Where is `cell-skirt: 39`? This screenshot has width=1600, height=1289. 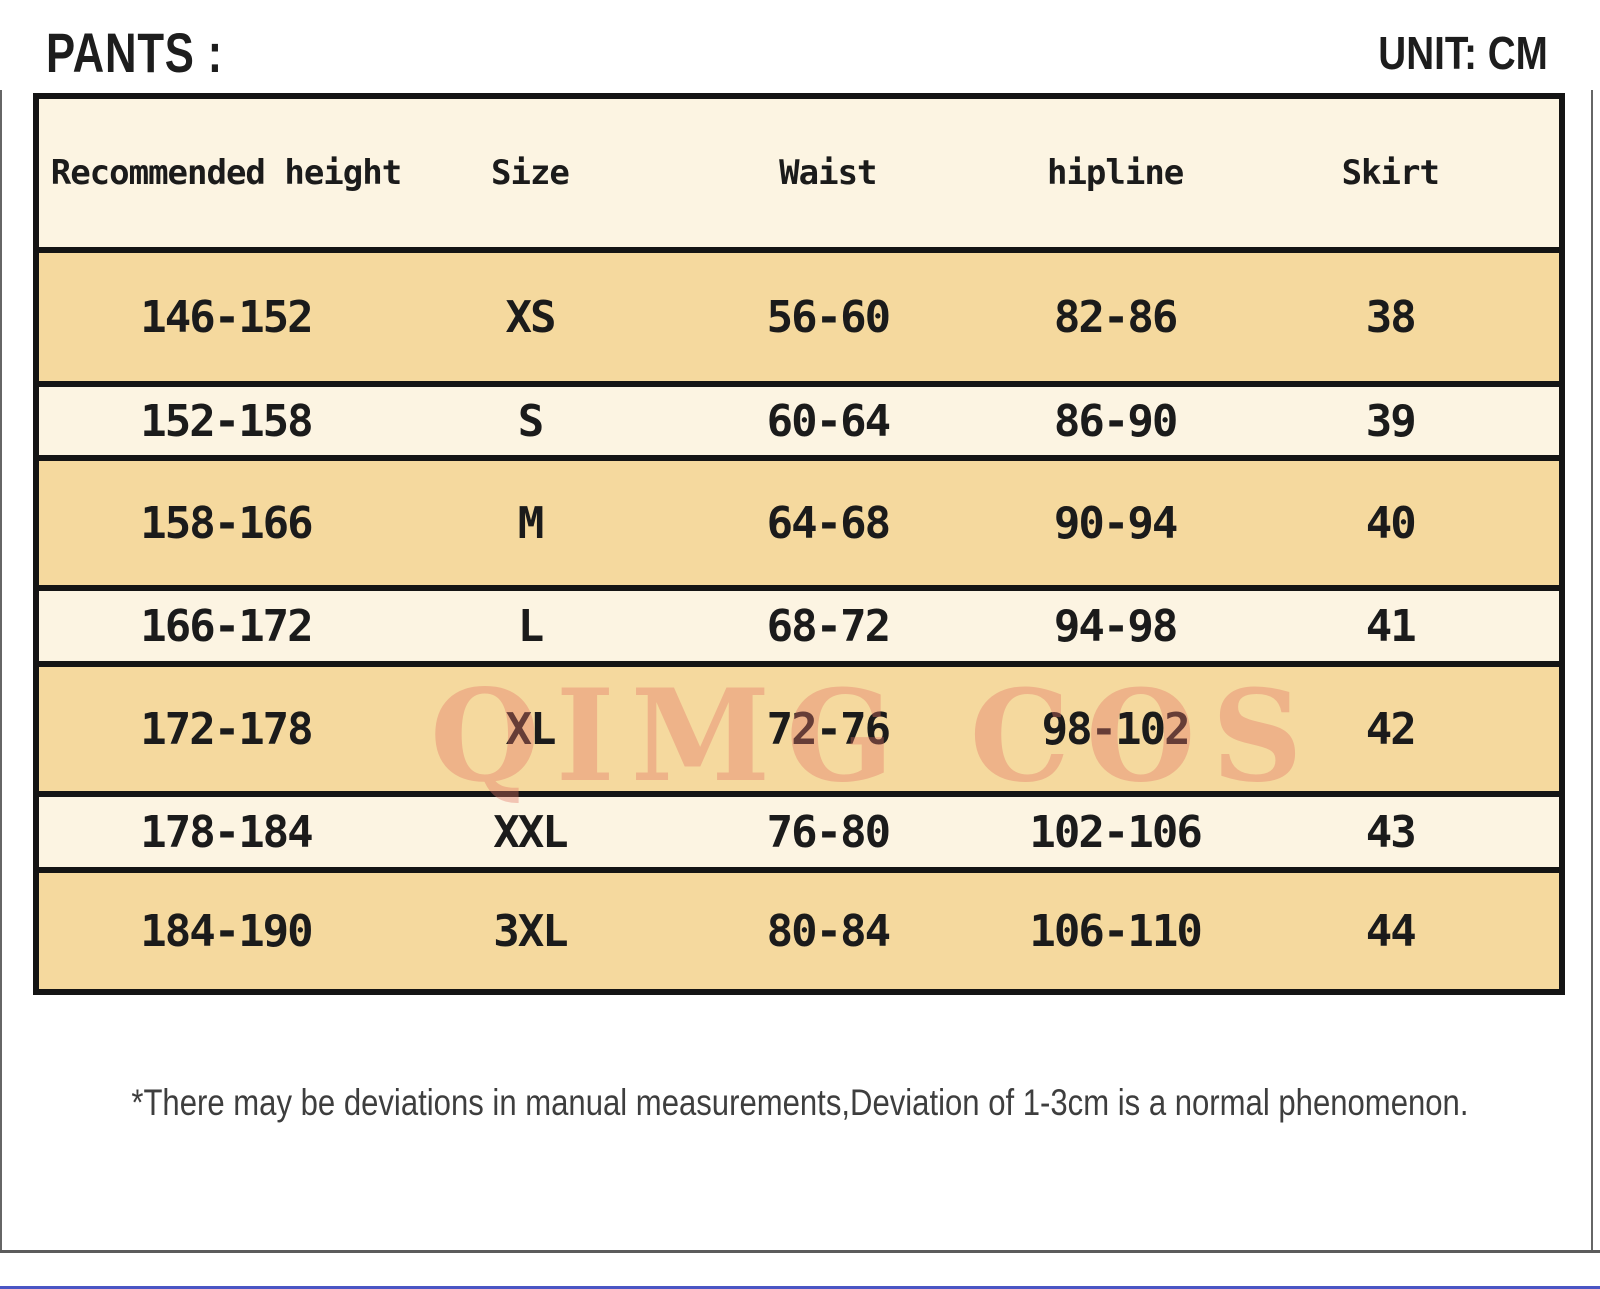
cell-skirt: 39 is located at coordinates (1391, 421).